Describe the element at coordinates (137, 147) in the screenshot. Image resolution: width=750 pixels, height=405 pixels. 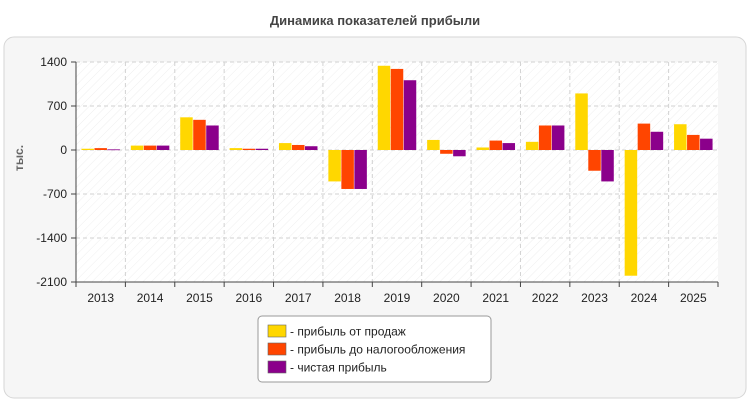
I see `bar-1-2014` at that location.